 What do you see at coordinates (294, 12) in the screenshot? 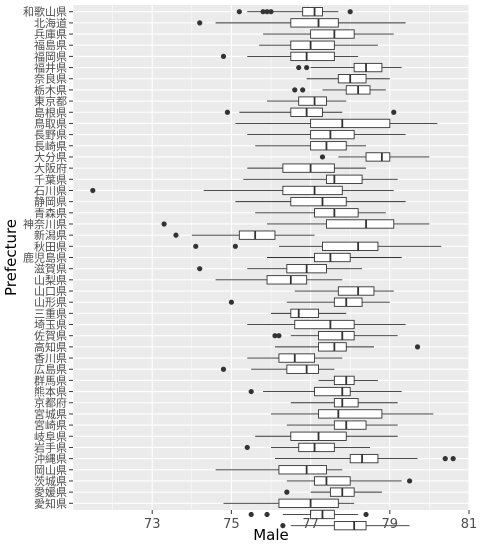
I see `box-和歌山県` at bounding box center [294, 12].